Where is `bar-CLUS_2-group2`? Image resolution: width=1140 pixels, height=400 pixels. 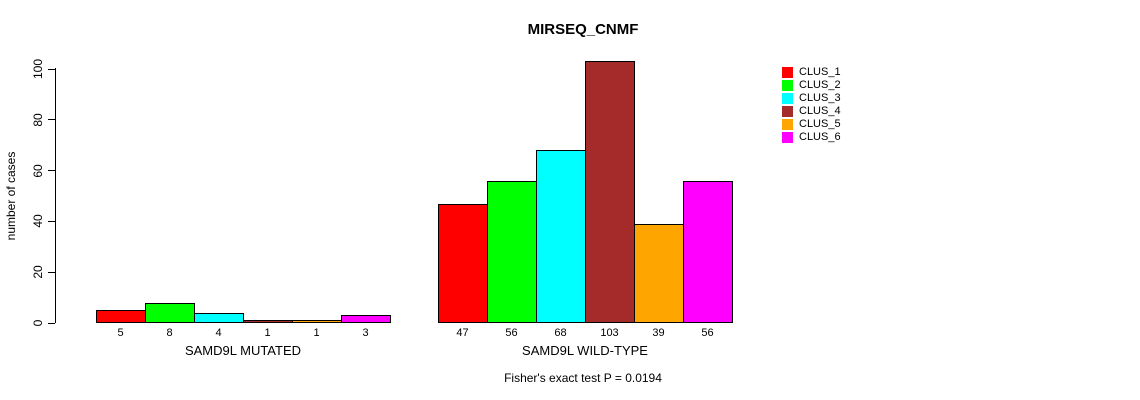
bar-CLUS_2-group2 is located at coordinates (512, 252).